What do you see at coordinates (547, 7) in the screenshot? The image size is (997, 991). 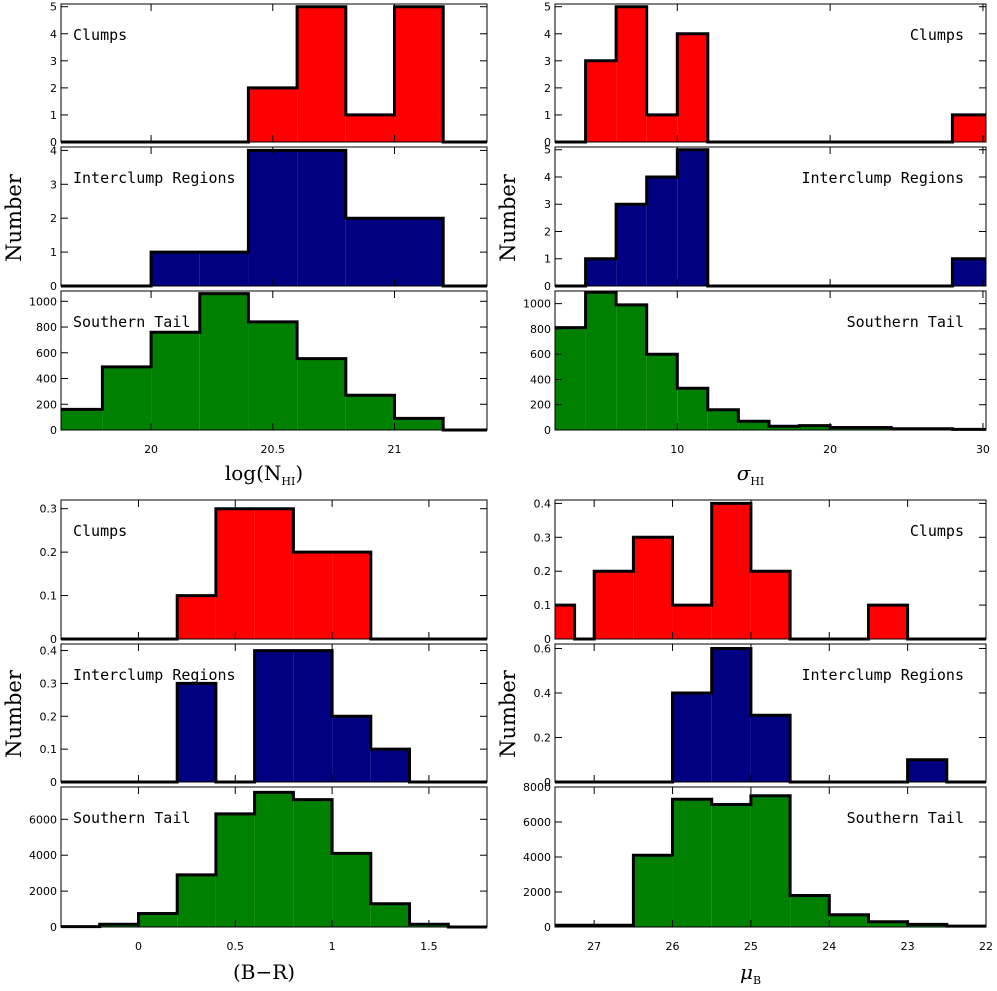 I see `y-tick-label: 5` at bounding box center [547, 7].